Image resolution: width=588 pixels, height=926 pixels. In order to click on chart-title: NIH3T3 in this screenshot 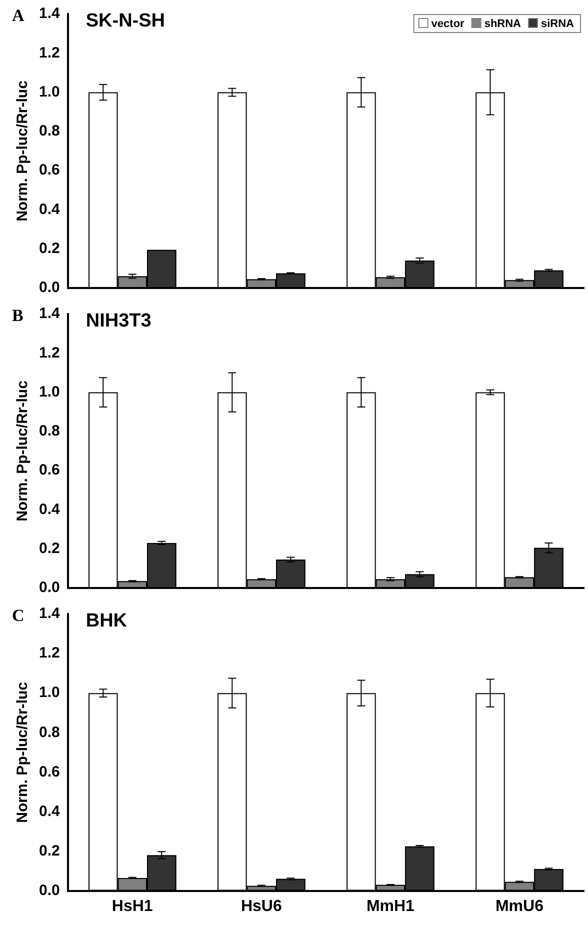, I will do `click(119, 321)`.